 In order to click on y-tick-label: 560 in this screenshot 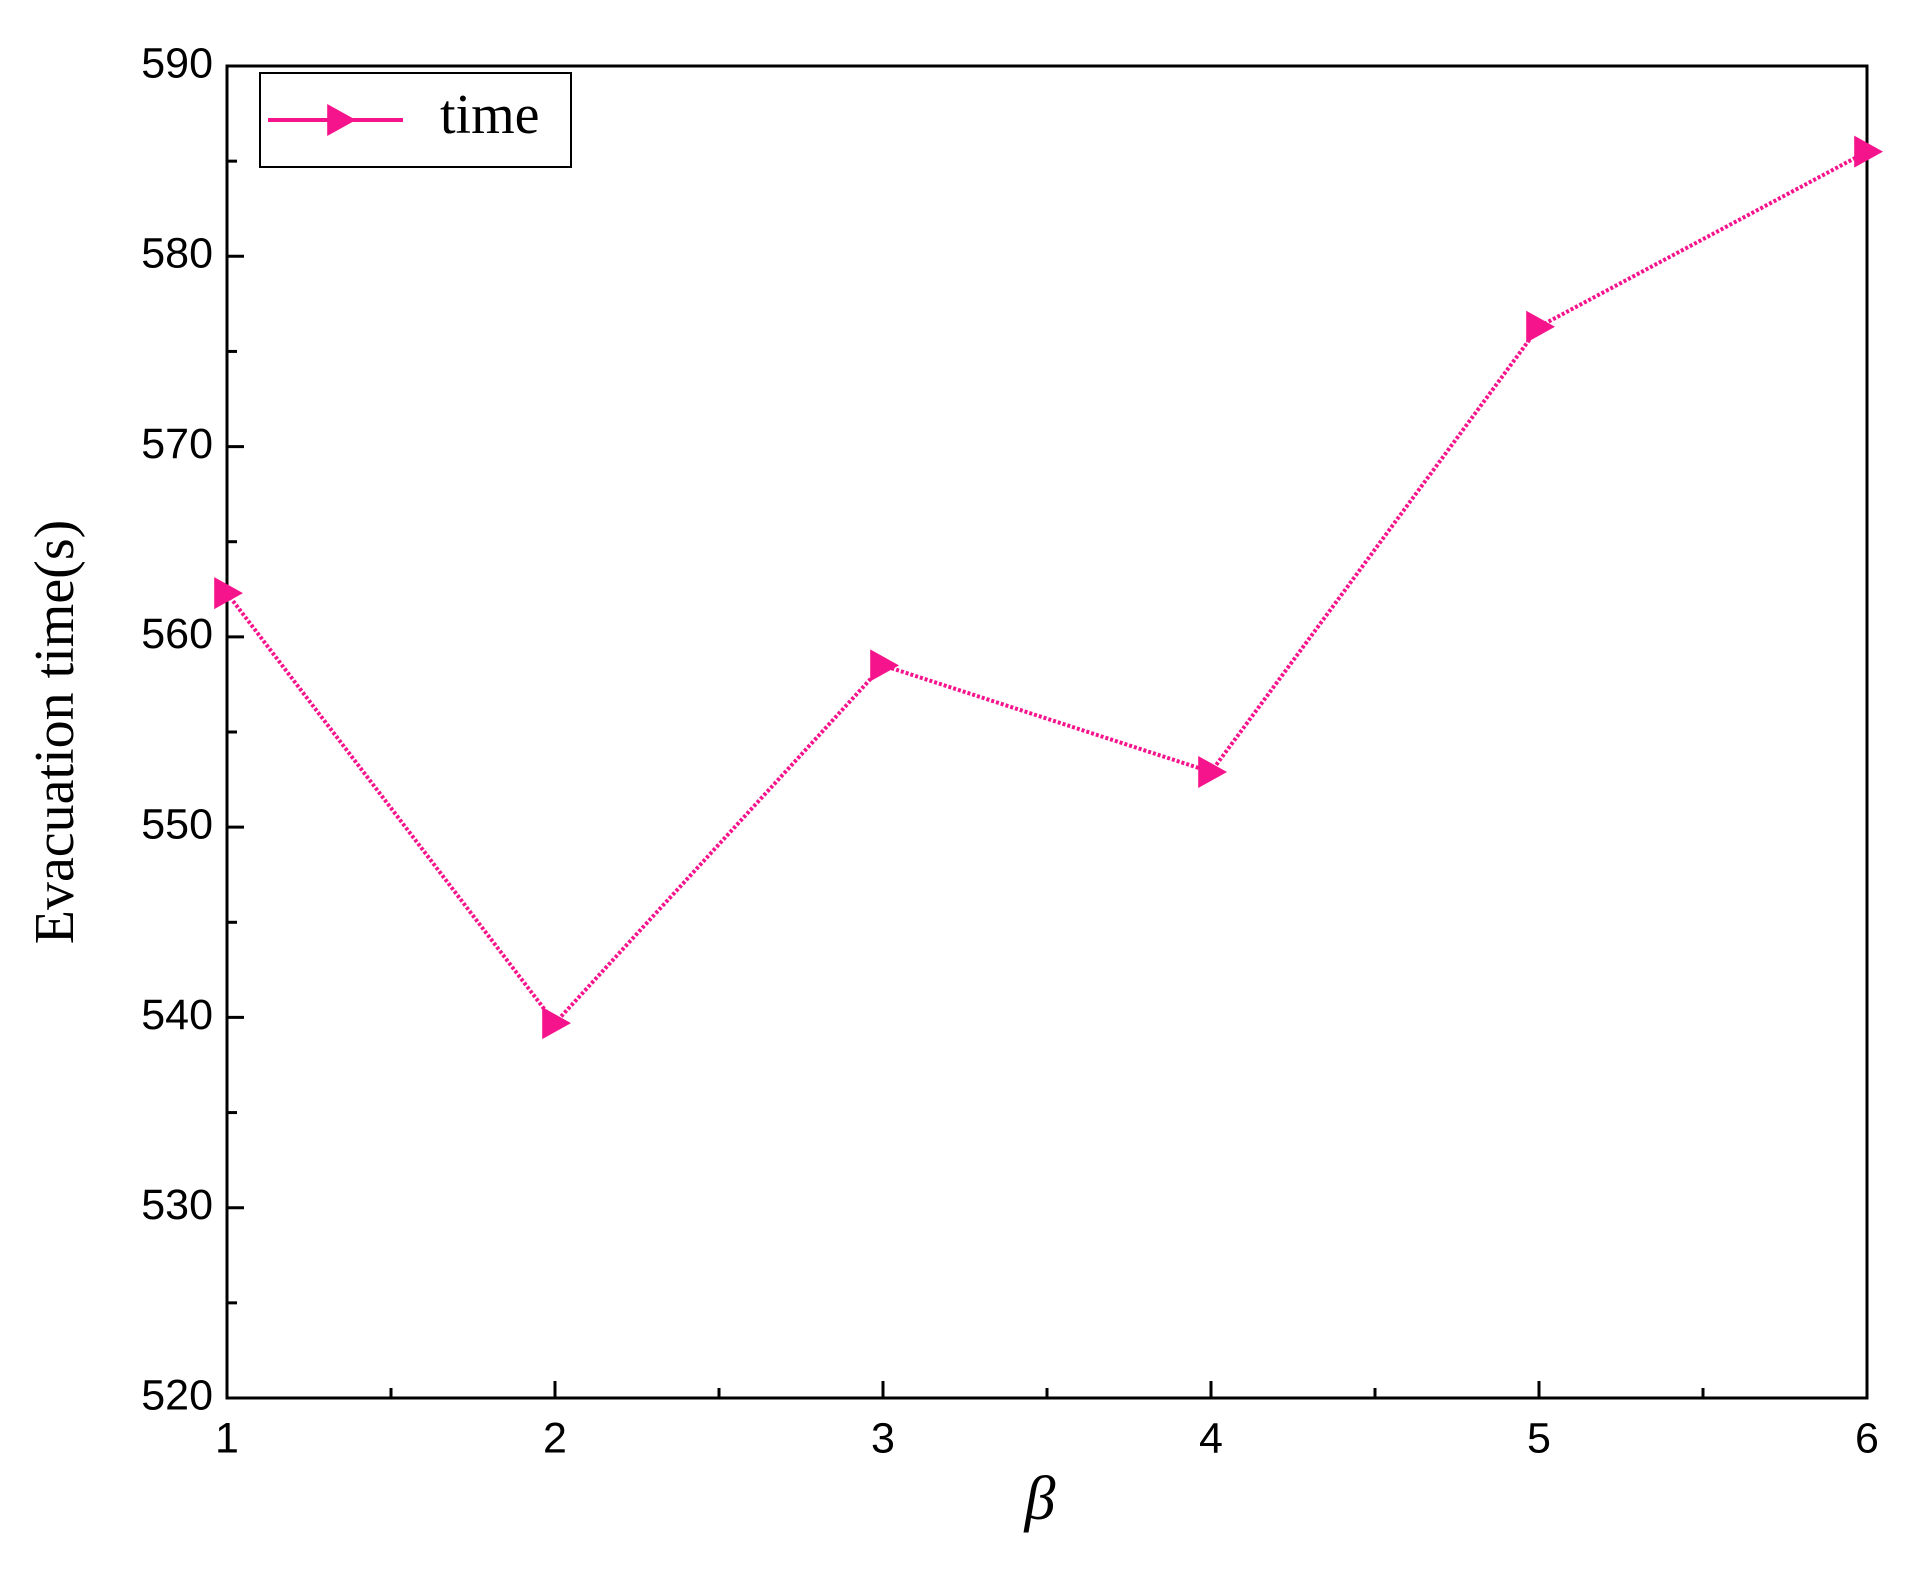, I will do `click(177, 634)`.